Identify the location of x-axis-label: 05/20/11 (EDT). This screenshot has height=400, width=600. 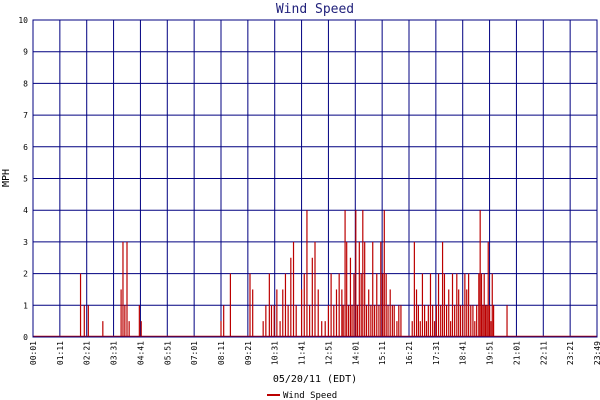
(315, 379).